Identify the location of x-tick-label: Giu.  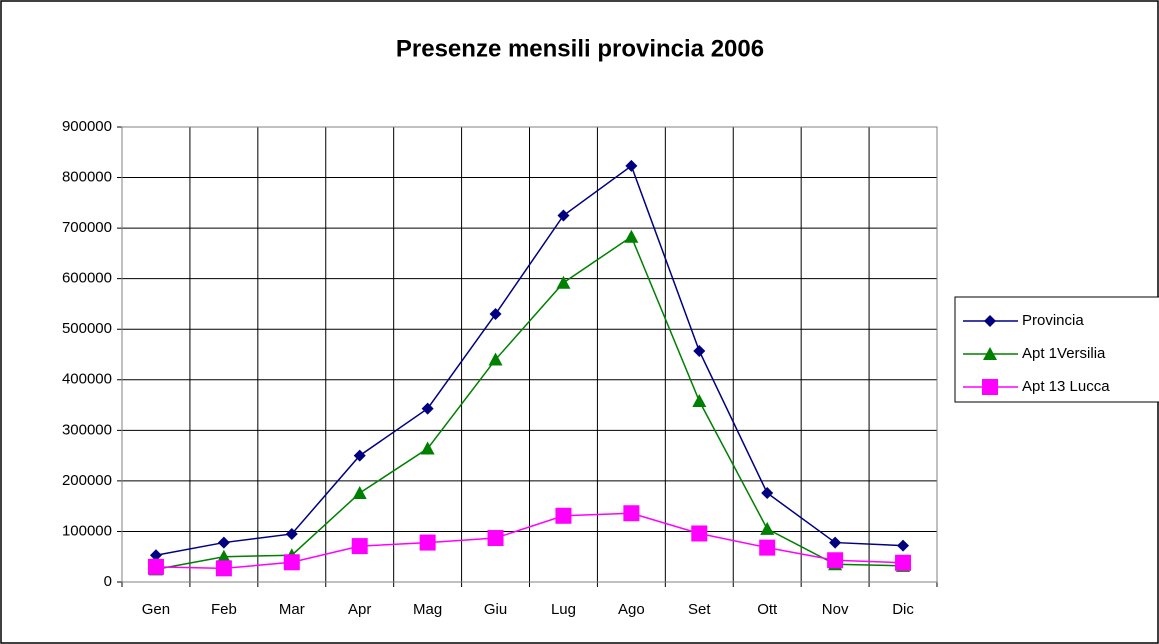
(495, 609).